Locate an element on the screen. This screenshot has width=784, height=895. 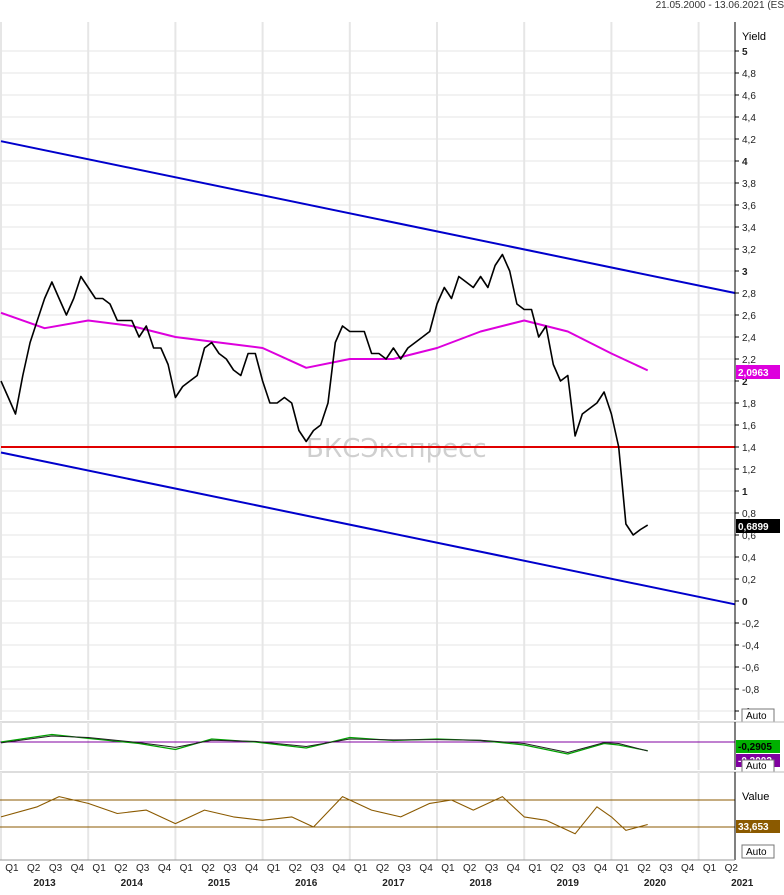
oscillator-series-layer is located at coordinates (324, 744).